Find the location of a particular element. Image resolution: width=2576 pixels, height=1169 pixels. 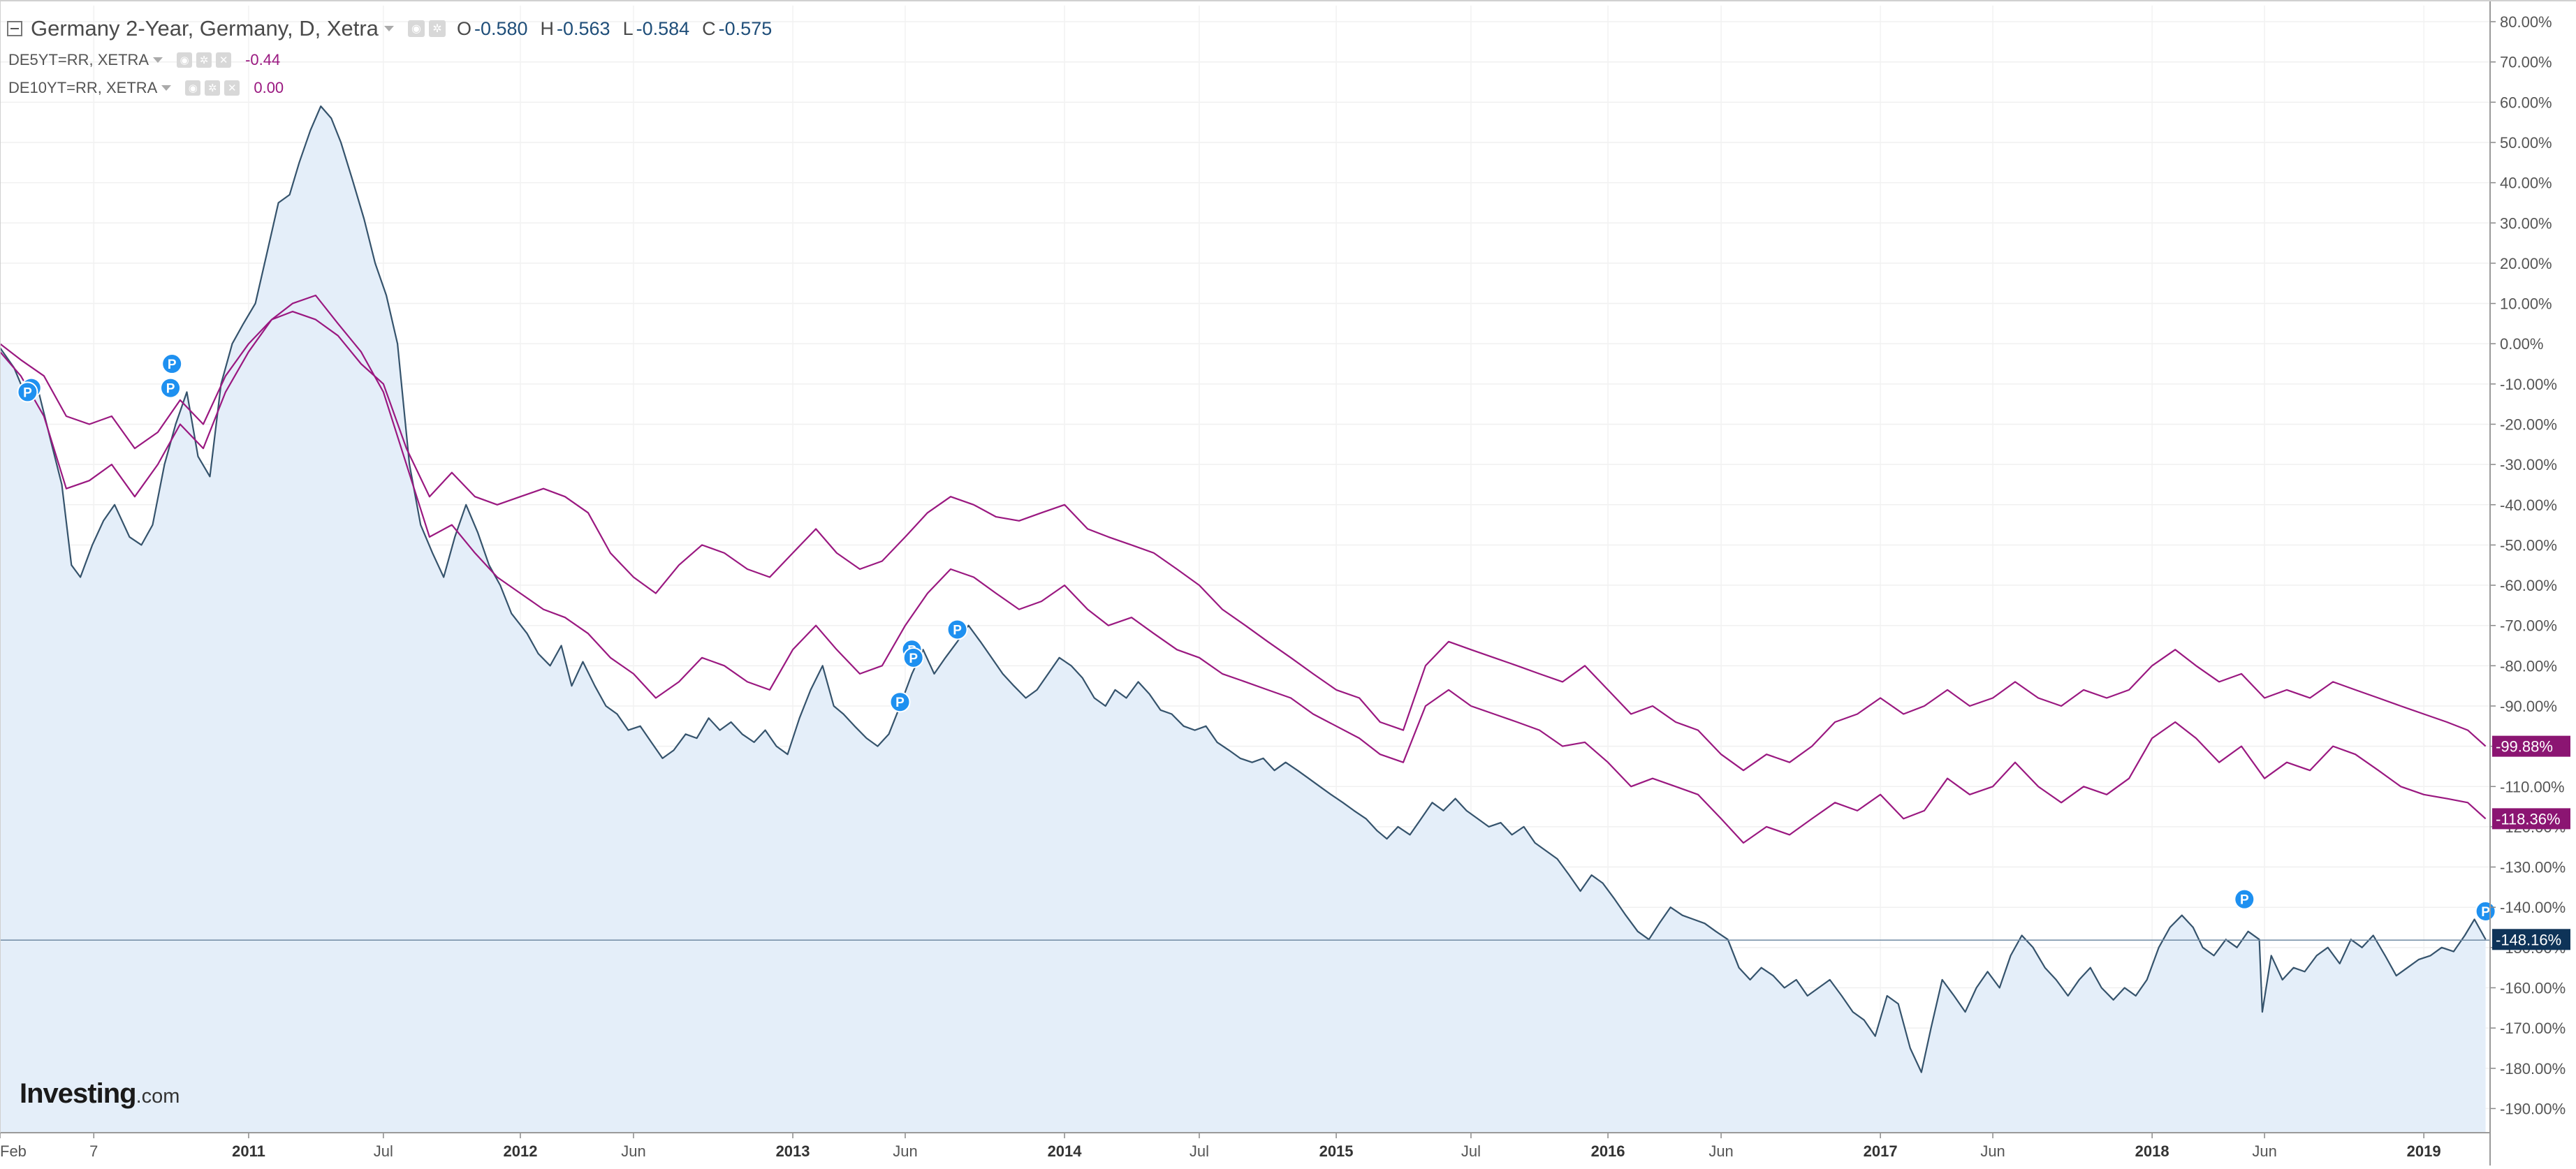

investing-logo: Investing.com is located at coordinates (100, 1094).